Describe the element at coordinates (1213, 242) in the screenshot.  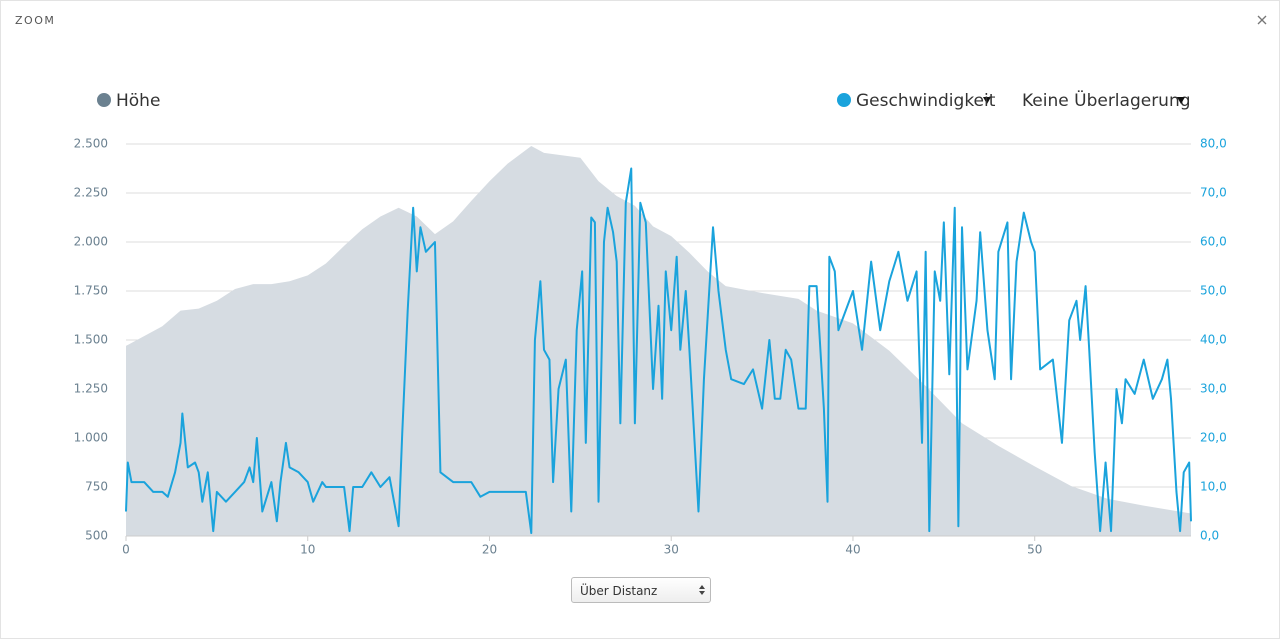
I see `y2-tick-label: 60,0` at that location.